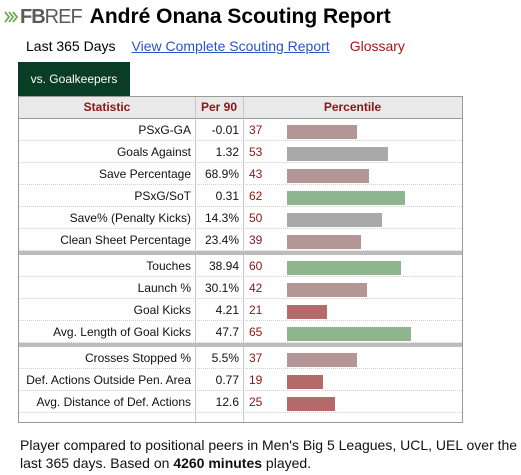 This screenshot has height=475, width=521. What do you see at coordinates (256, 380) in the screenshot?
I see `percentile-value: 19` at bounding box center [256, 380].